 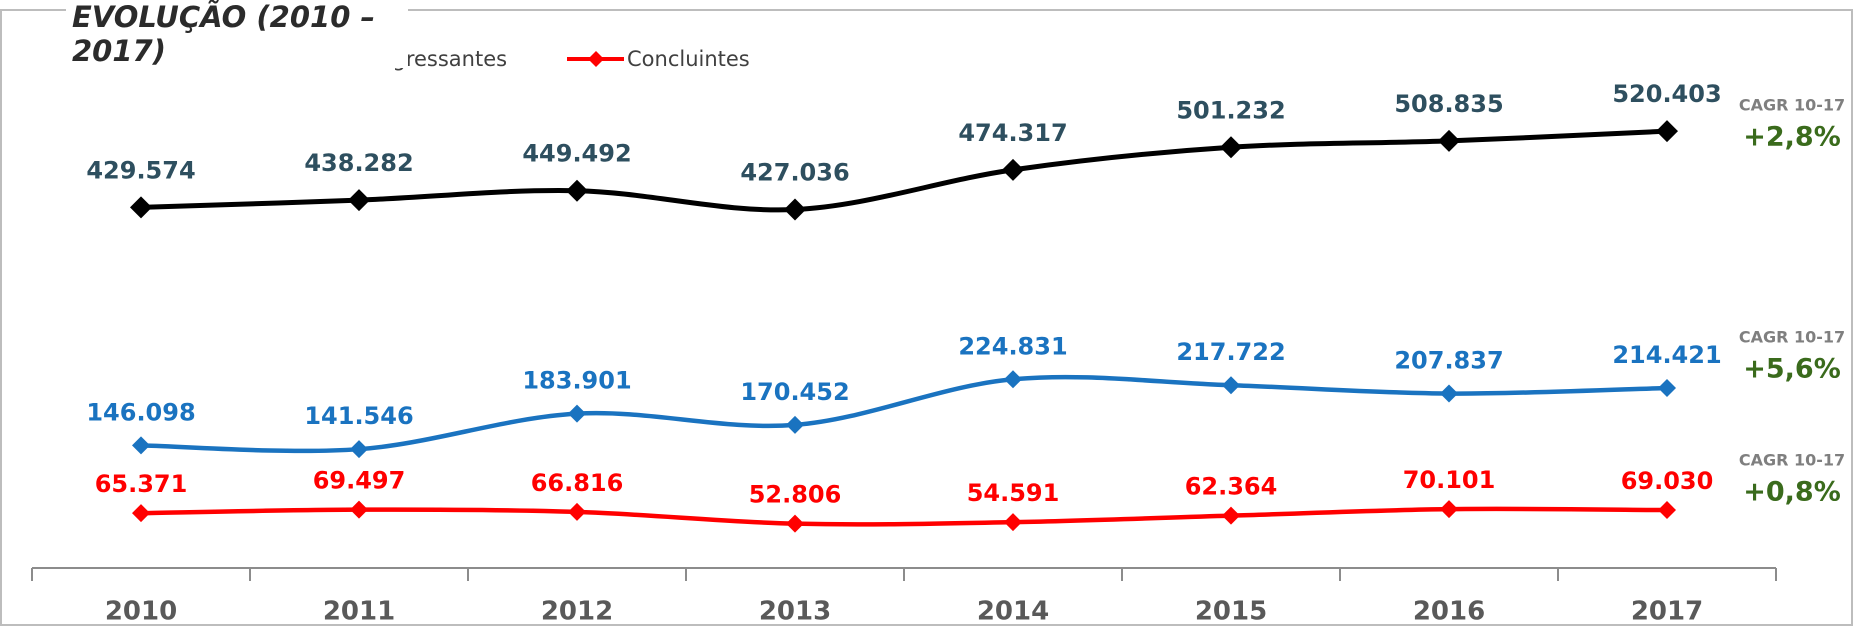 I want to click on data-label: 429.574, so click(x=140, y=170).